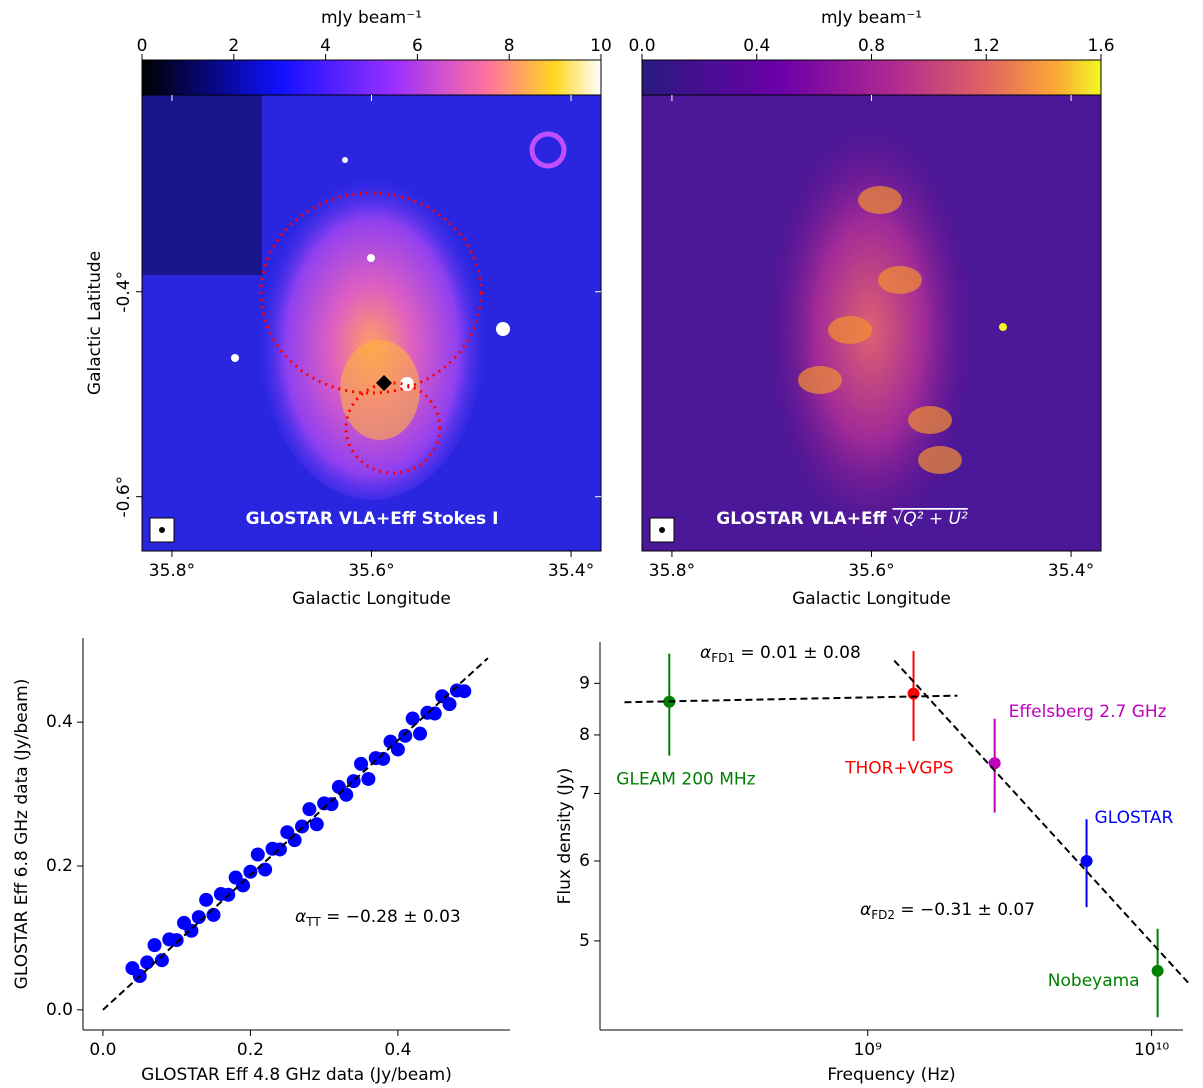 The image size is (1203, 1088). I want to click on point-label: Effelsberg 2.7 GHz, so click(1088, 712).